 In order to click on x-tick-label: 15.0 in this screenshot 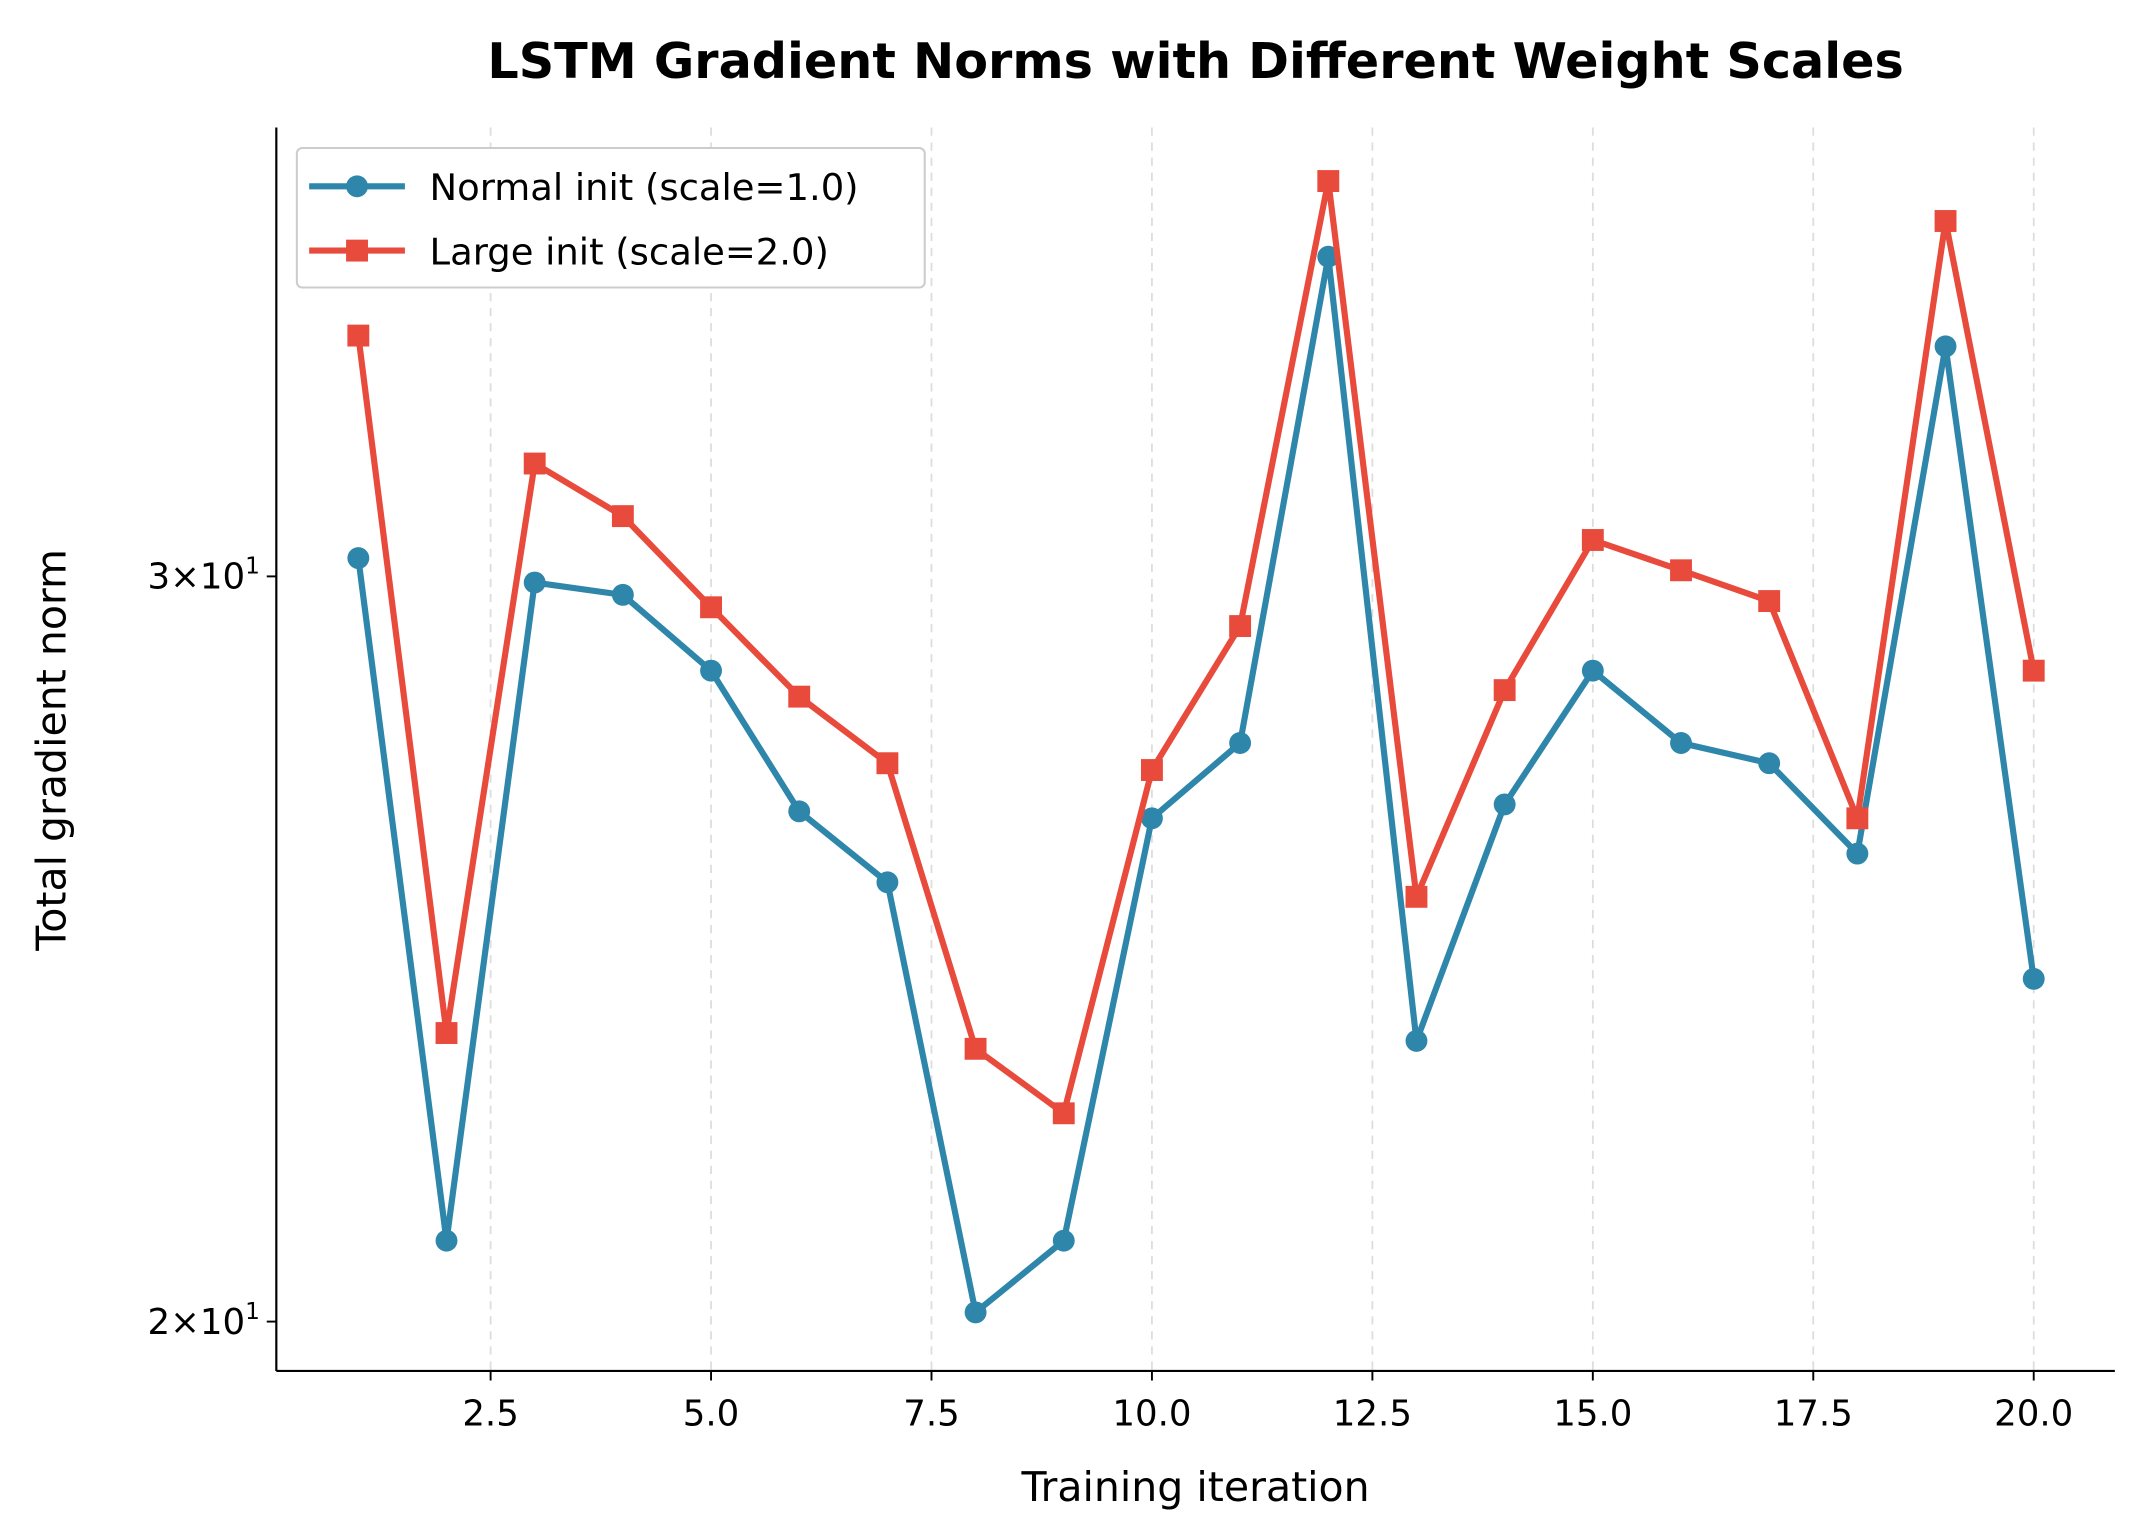, I will do `click(1592, 1414)`.